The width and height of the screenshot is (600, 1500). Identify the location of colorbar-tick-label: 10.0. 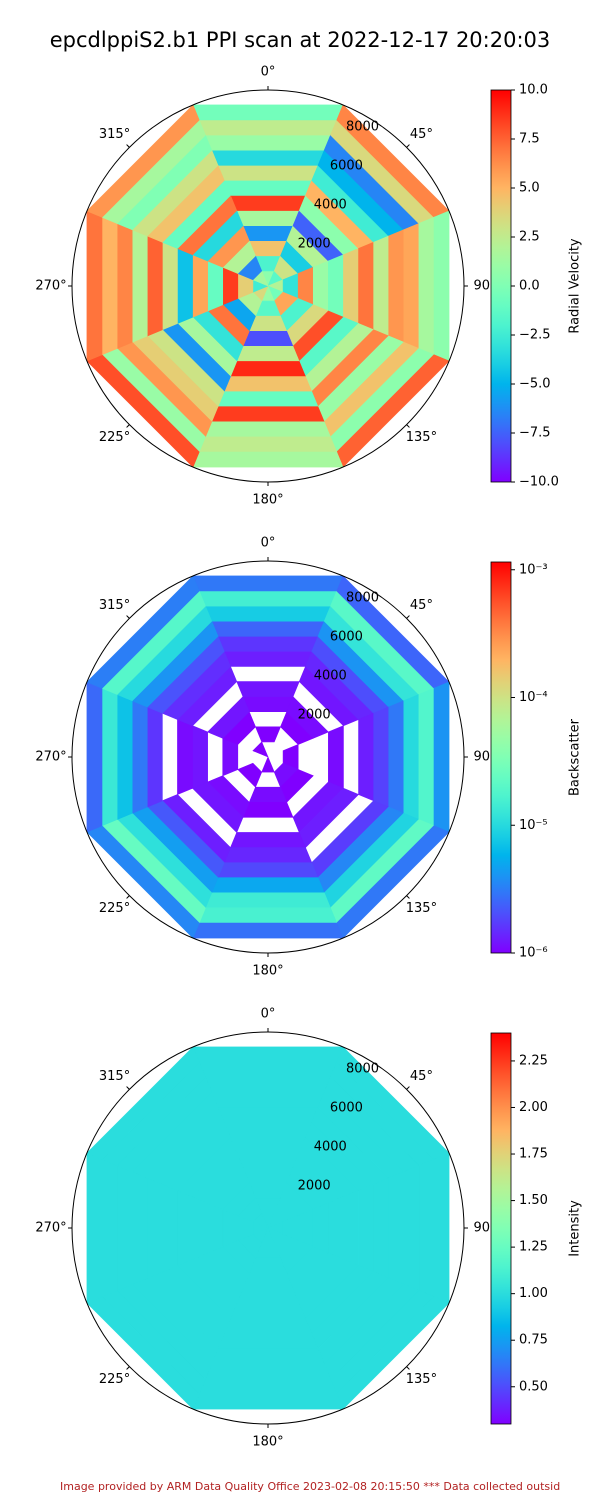
(533, 90).